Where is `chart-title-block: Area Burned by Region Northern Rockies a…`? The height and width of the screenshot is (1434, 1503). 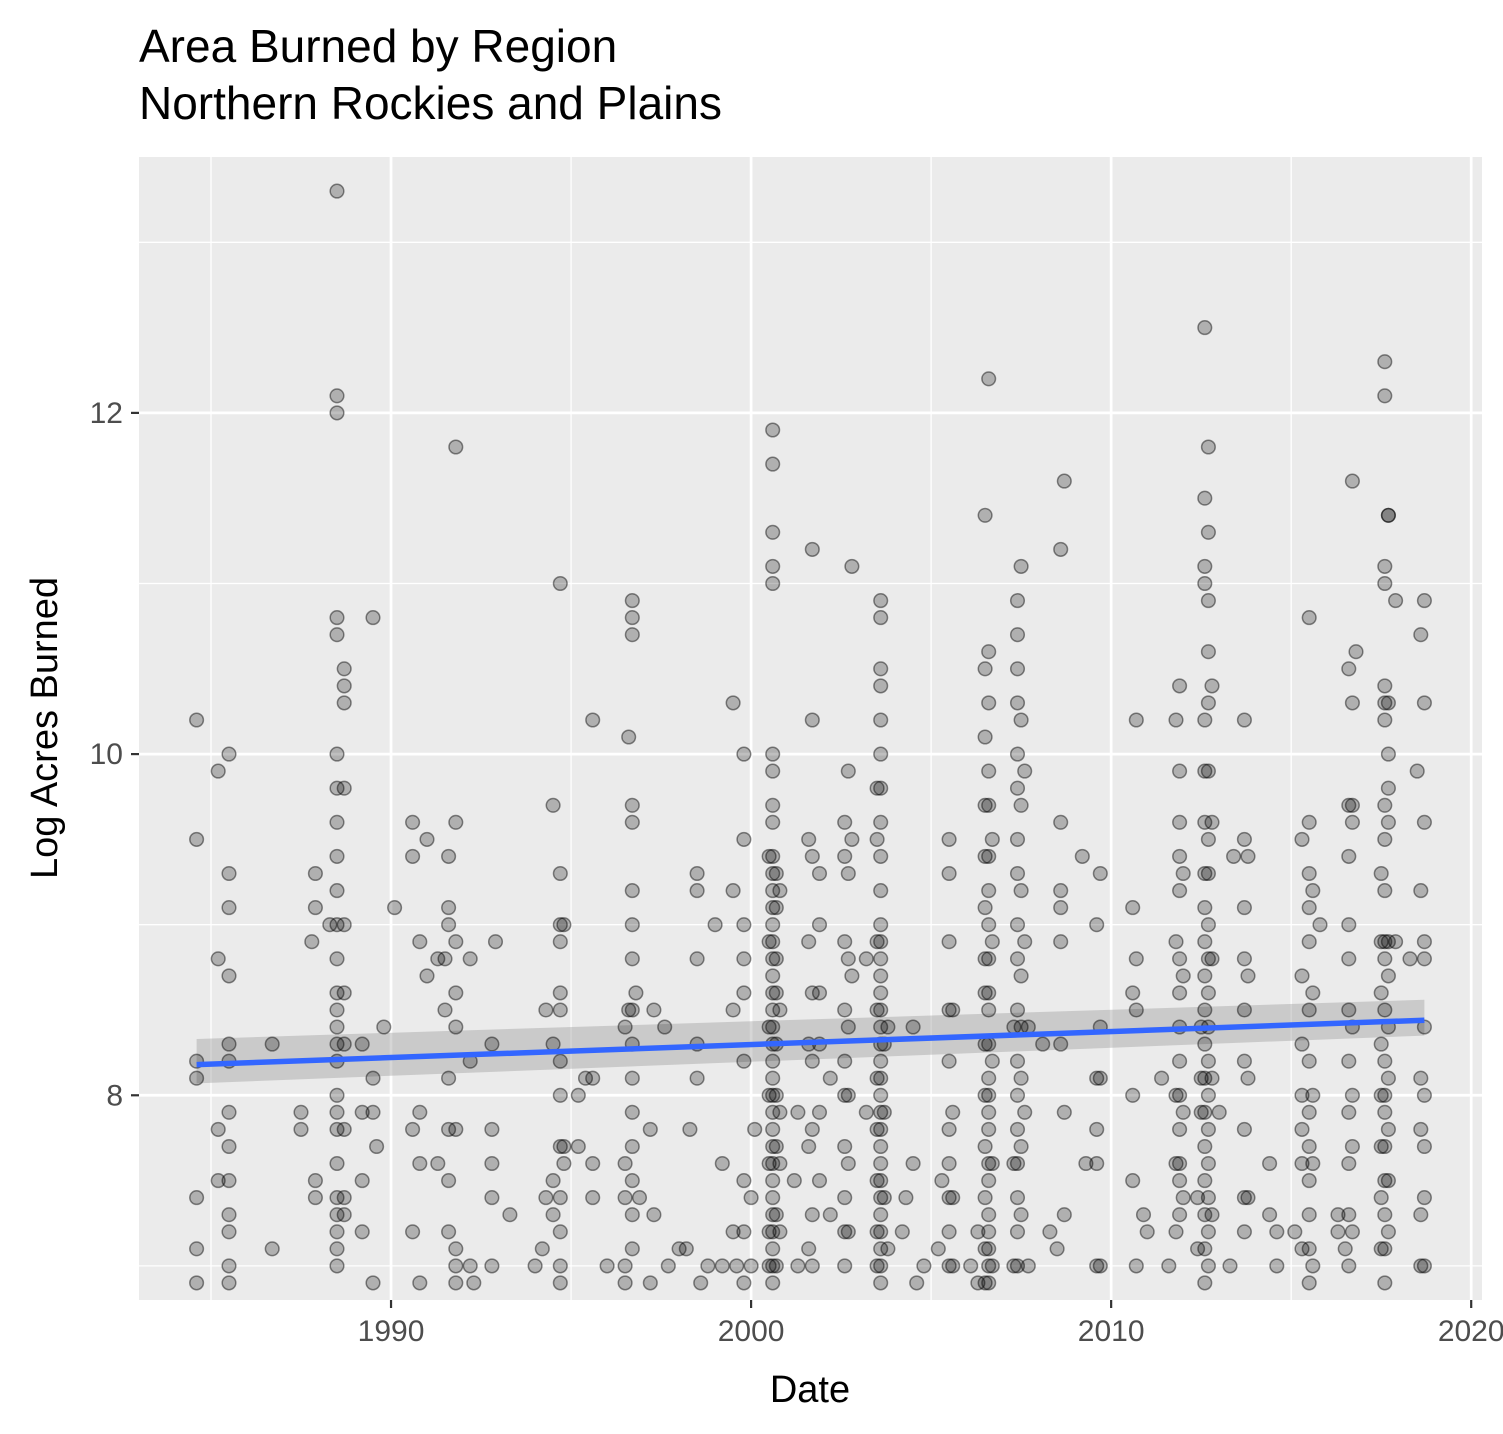
chart-title-block: Area Burned by Region Northern Rockies a… is located at coordinates (430, 75).